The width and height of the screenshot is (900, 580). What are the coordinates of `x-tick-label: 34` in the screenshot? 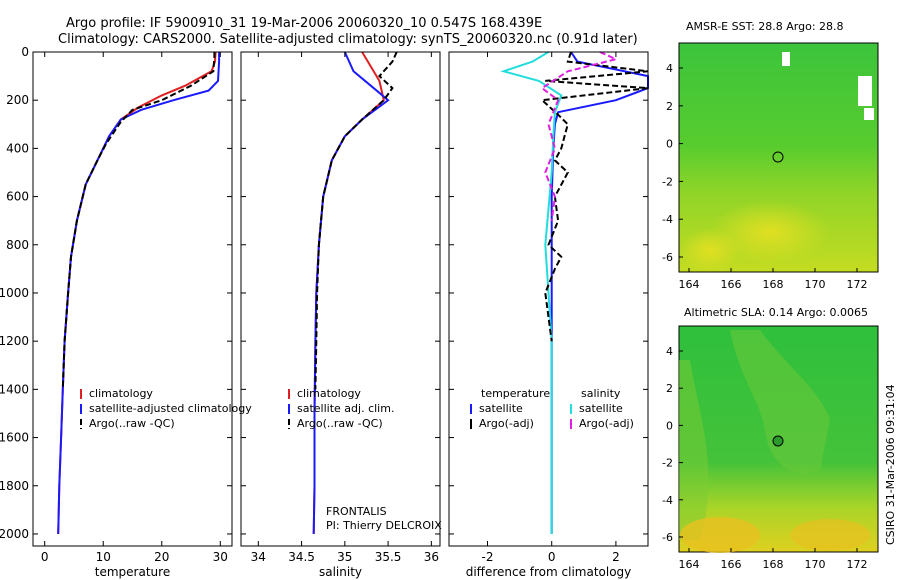 It's located at (258, 557).